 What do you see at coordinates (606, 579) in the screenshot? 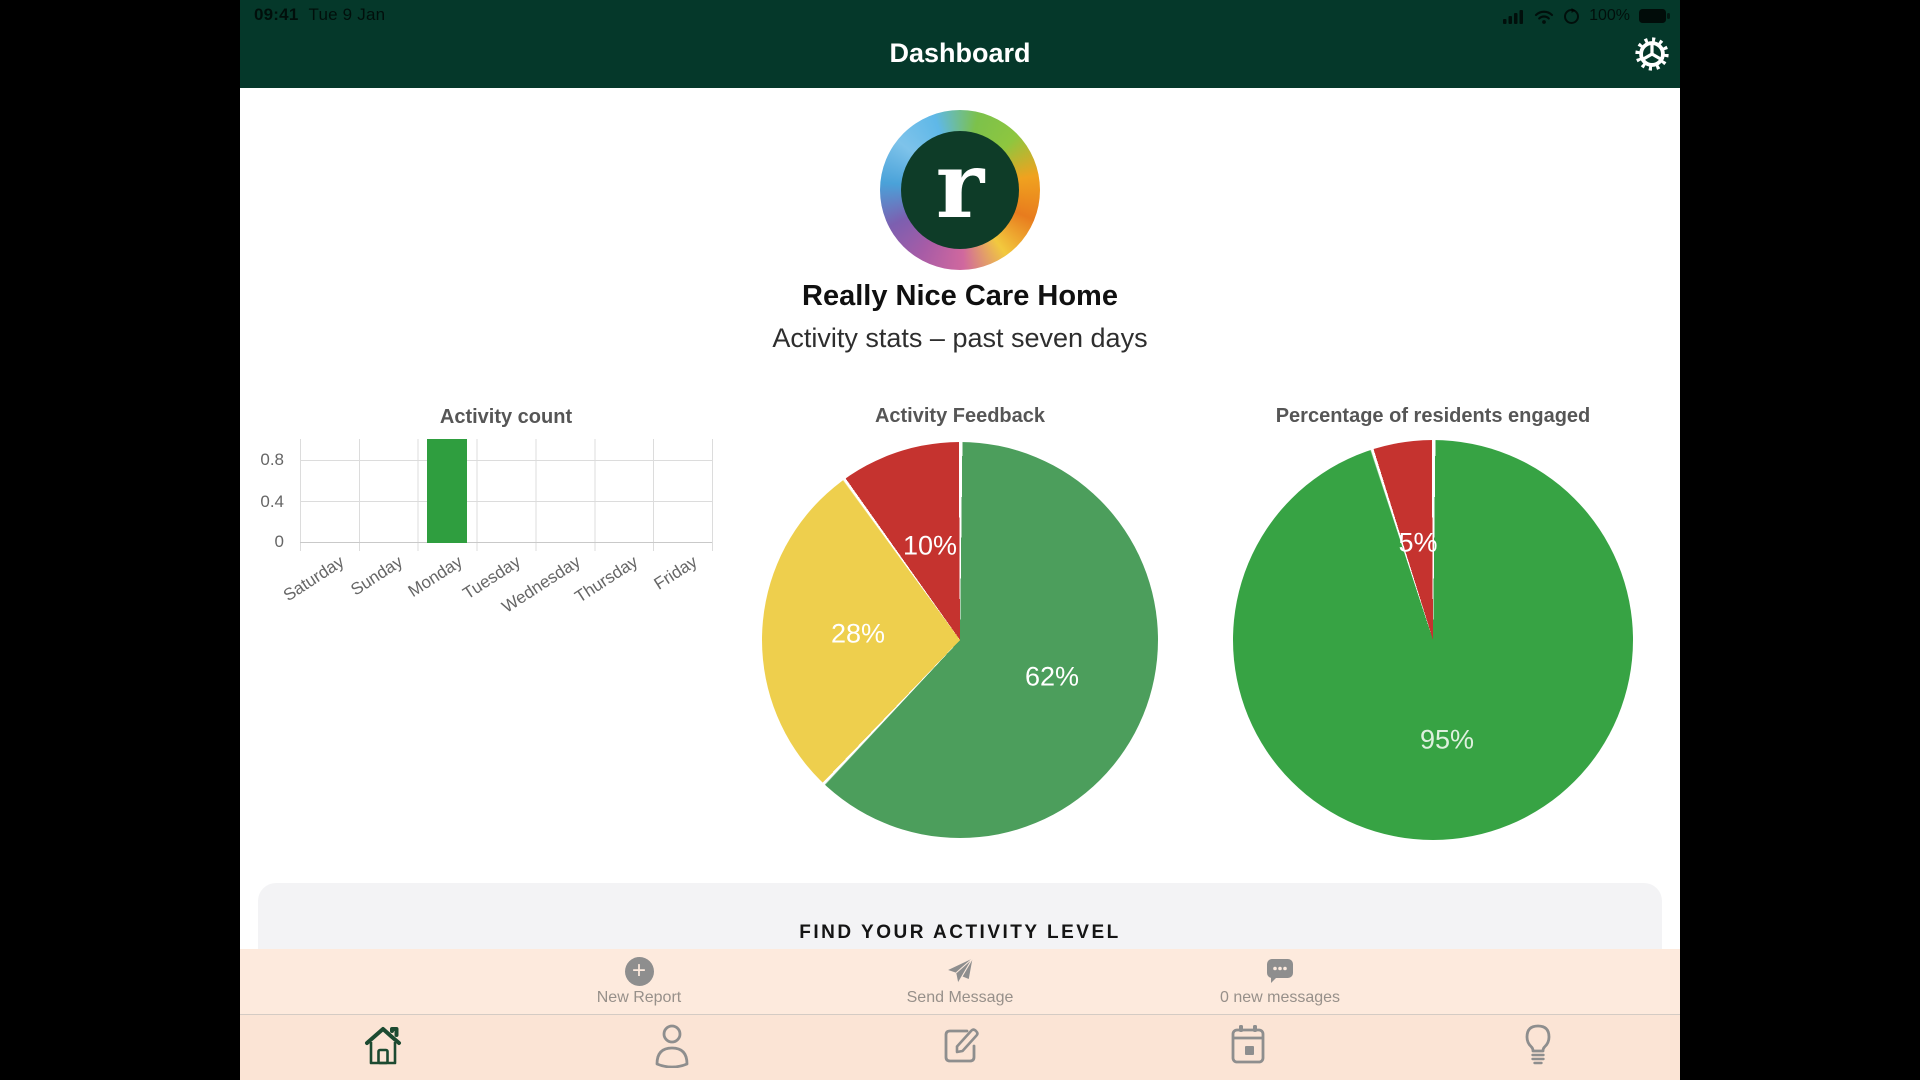
I see `x-label-thursday: Thursday` at bounding box center [606, 579].